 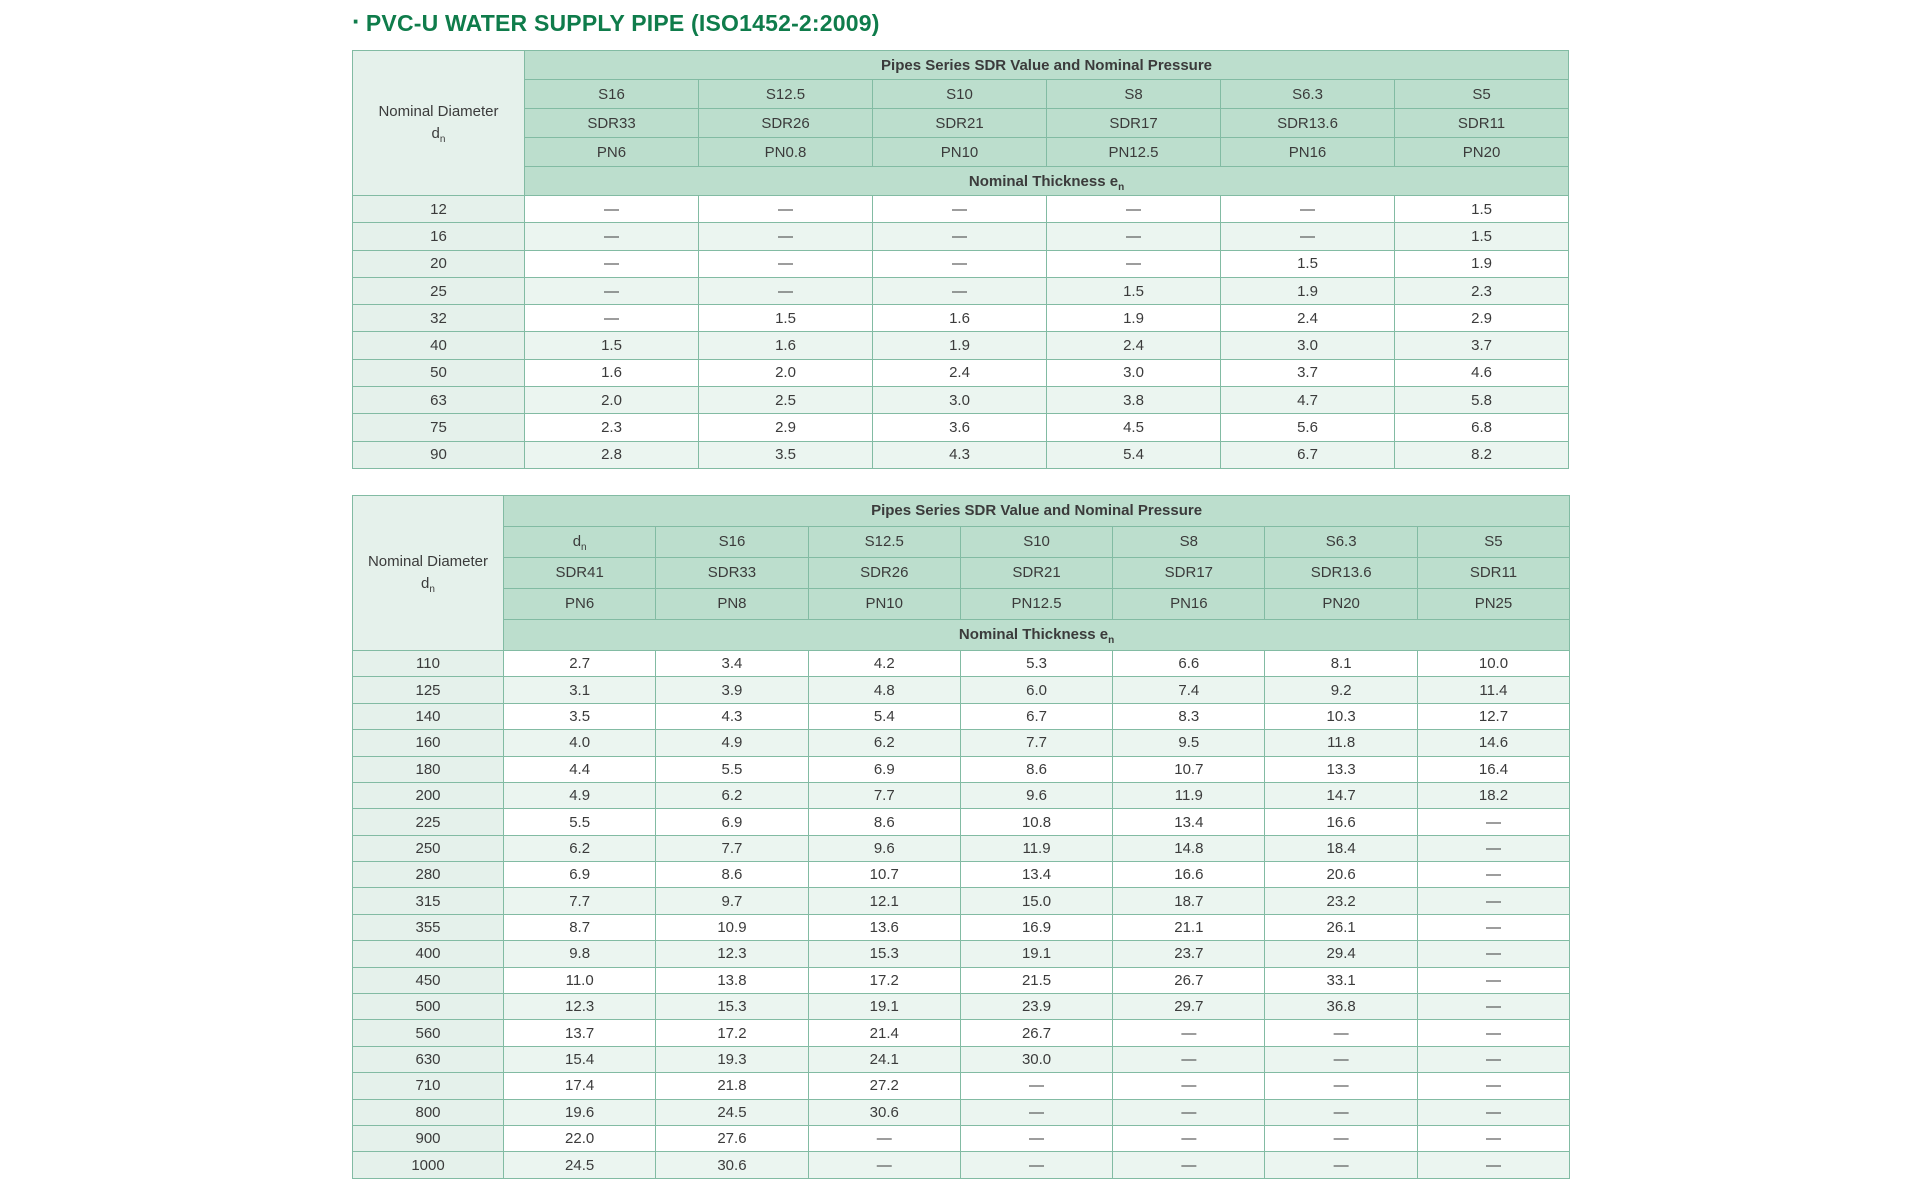 I want to click on corner-line1: Nominal Diameter, so click(x=428, y=562).